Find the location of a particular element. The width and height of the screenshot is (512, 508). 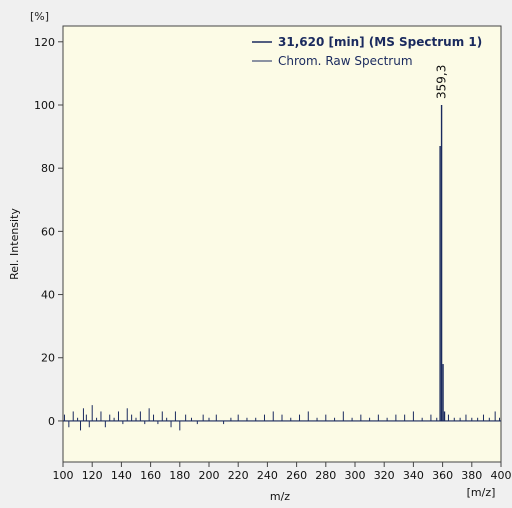

x-tick-label: 400 is located at coordinates (501, 475).